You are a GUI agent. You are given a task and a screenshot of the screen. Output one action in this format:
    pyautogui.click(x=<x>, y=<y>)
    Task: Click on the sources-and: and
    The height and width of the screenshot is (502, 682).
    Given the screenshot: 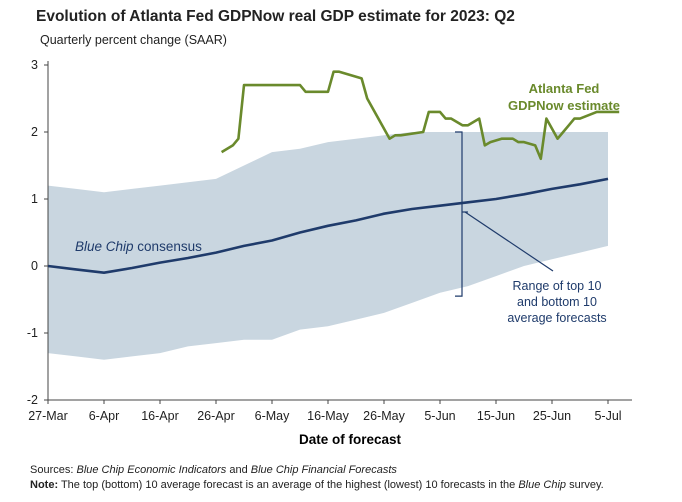 What is the action you would take?
    pyautogui.click(x=238, y=470)
    